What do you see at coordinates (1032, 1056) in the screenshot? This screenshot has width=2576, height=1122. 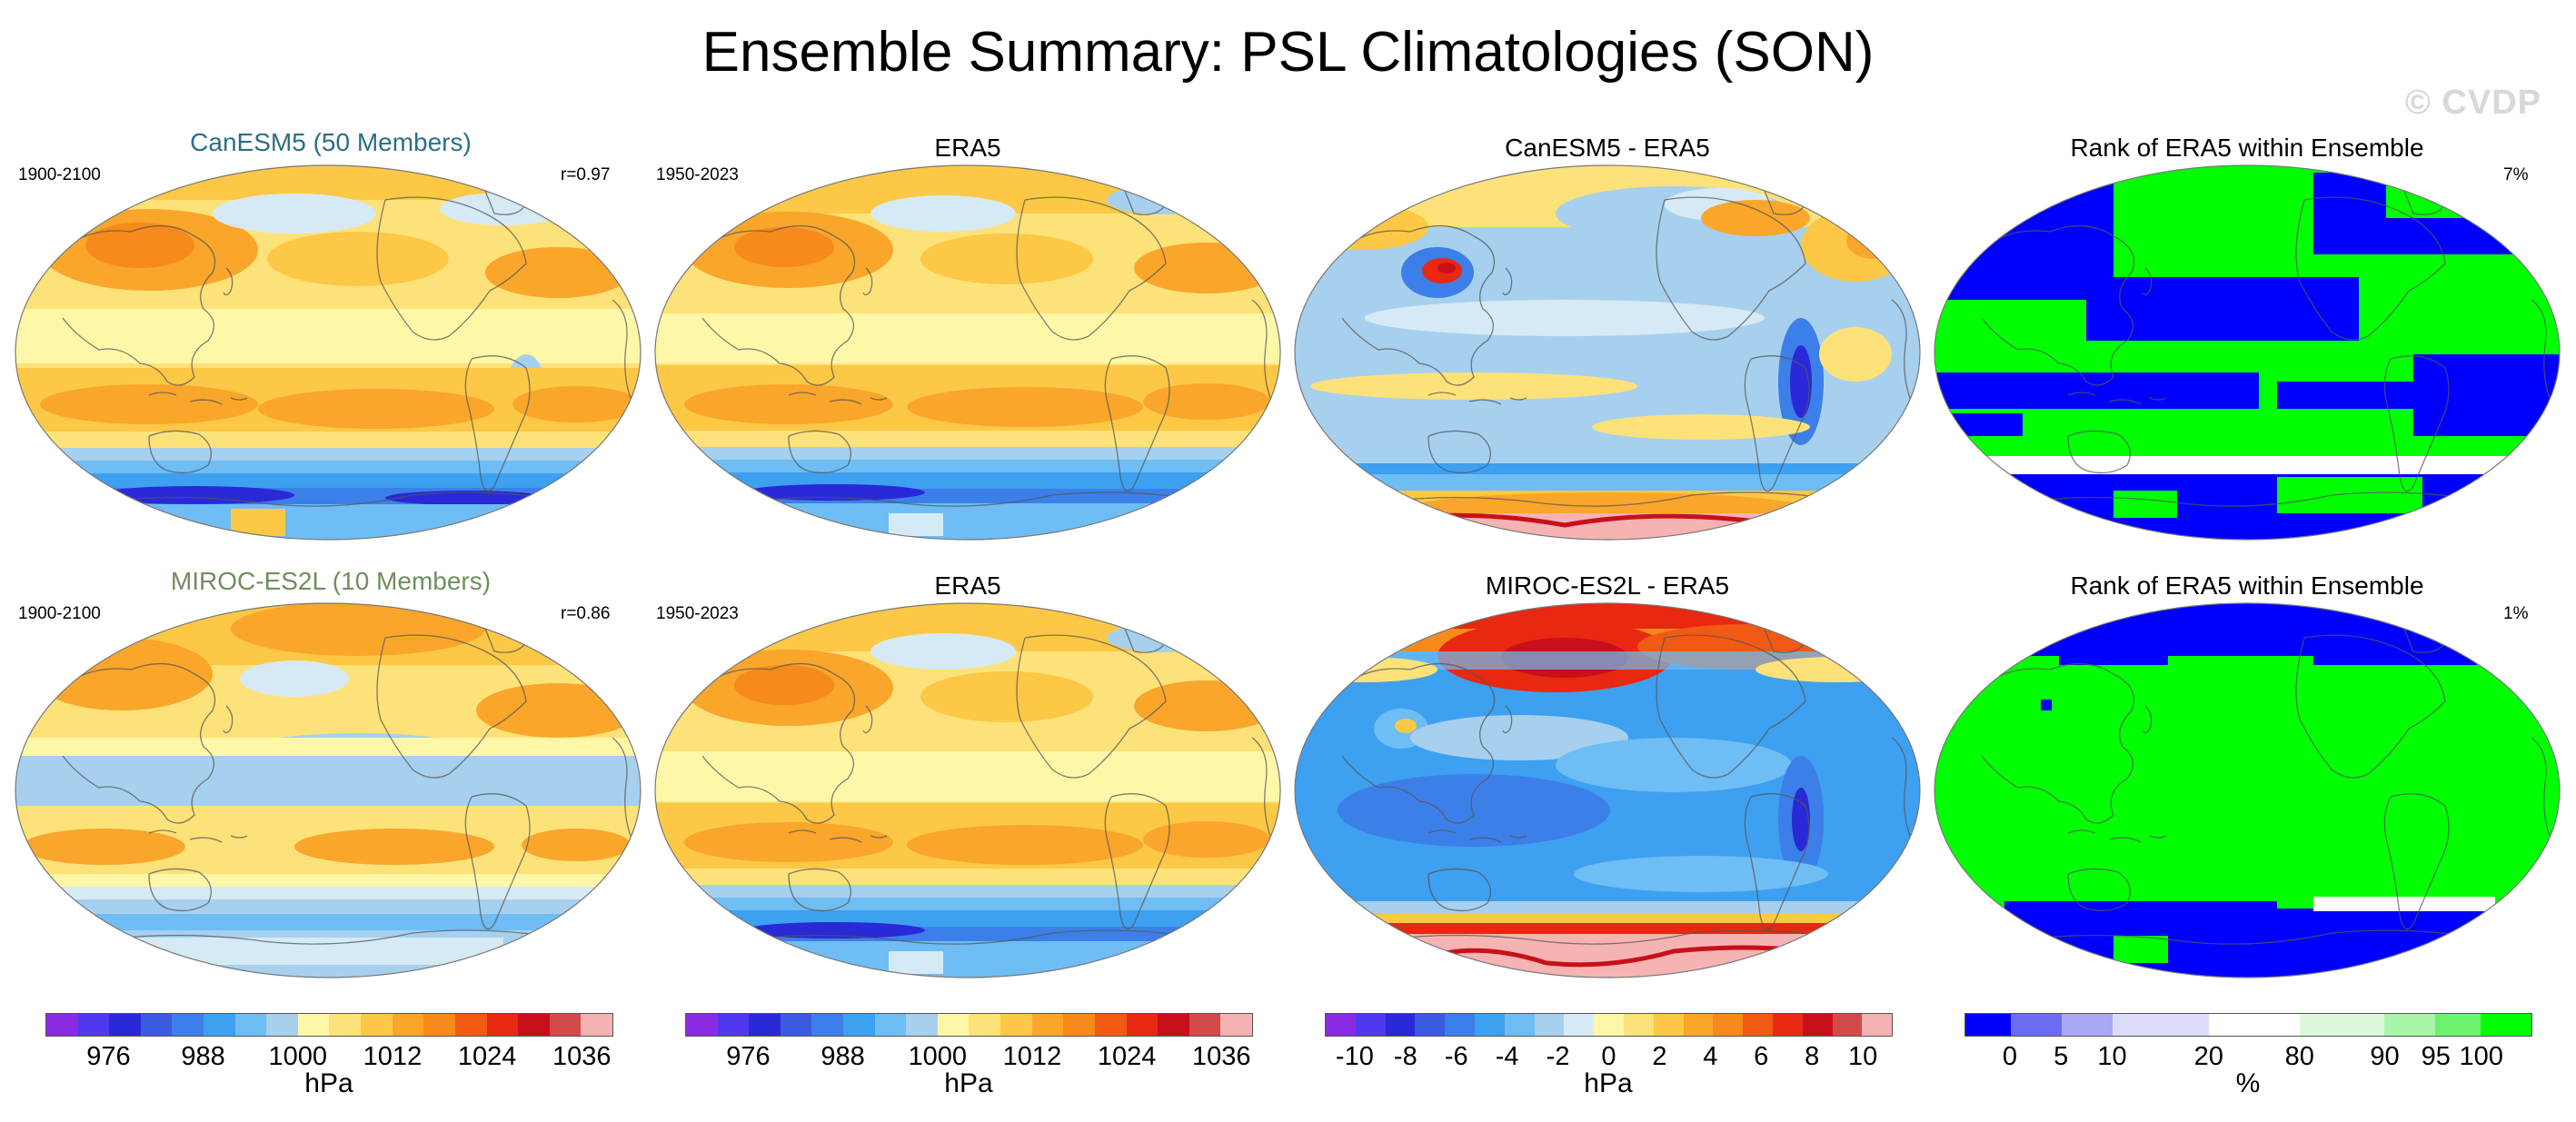 I see `psl-tick-label: 1012` at bounding box center [1032, 1056].